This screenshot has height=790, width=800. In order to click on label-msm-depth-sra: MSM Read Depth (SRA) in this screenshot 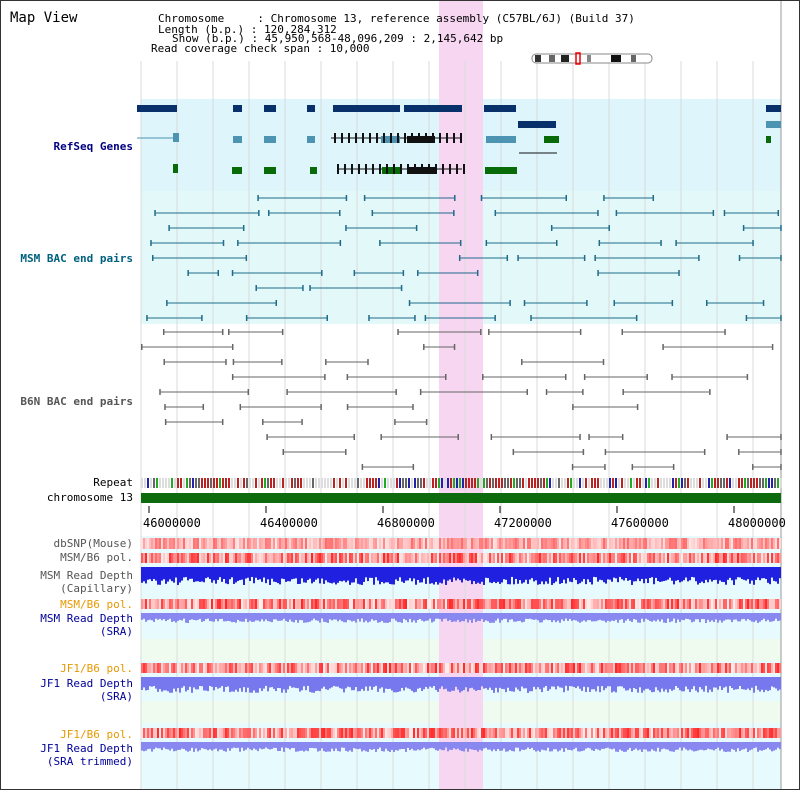, I will do `click(86, 625)`.